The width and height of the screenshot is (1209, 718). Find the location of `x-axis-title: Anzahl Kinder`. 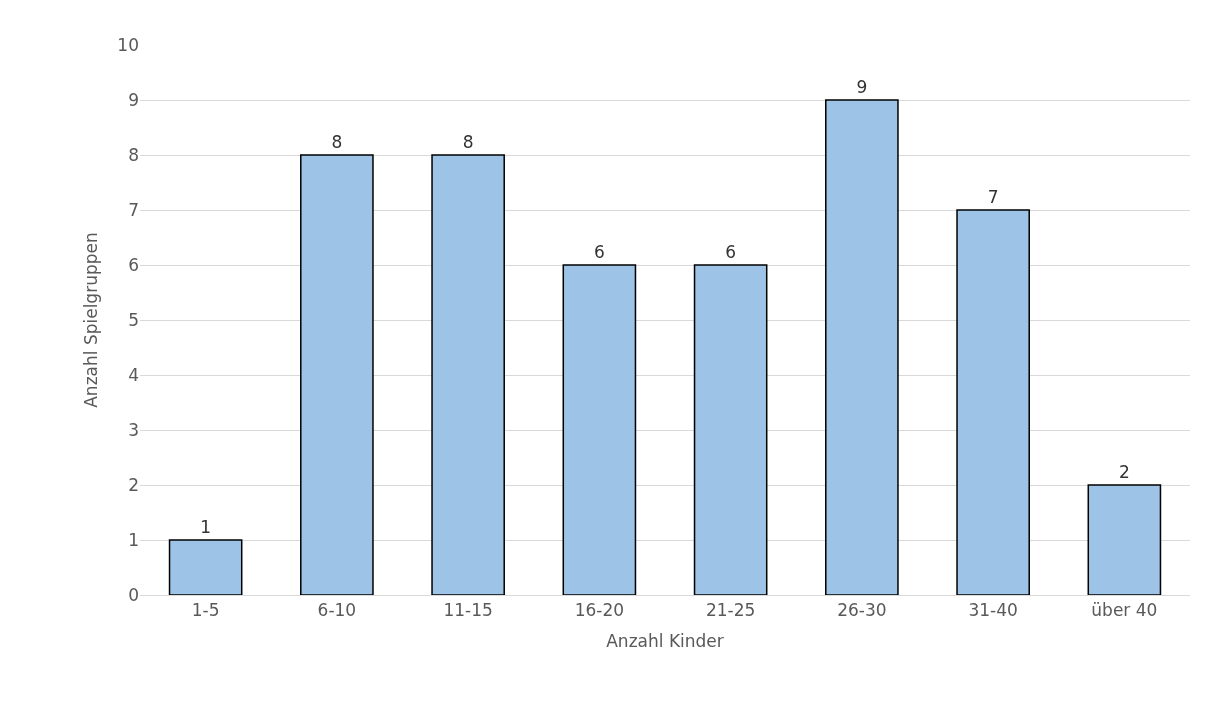

x-axis-title: Anzahl Kinder is located at coordinates (665, 640).